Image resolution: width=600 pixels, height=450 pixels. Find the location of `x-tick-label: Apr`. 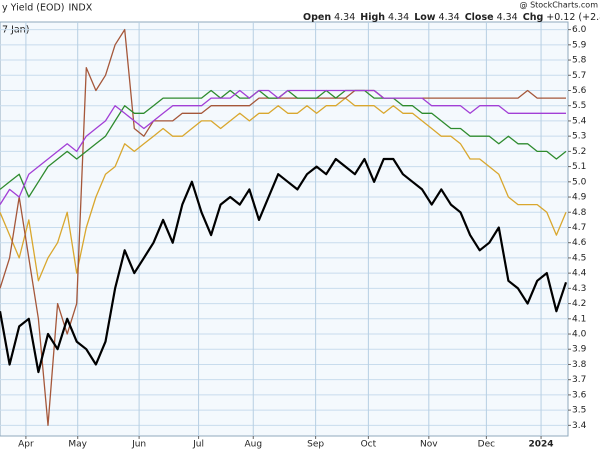

x-tick-label: Apr is located at coordinates (26, 445).